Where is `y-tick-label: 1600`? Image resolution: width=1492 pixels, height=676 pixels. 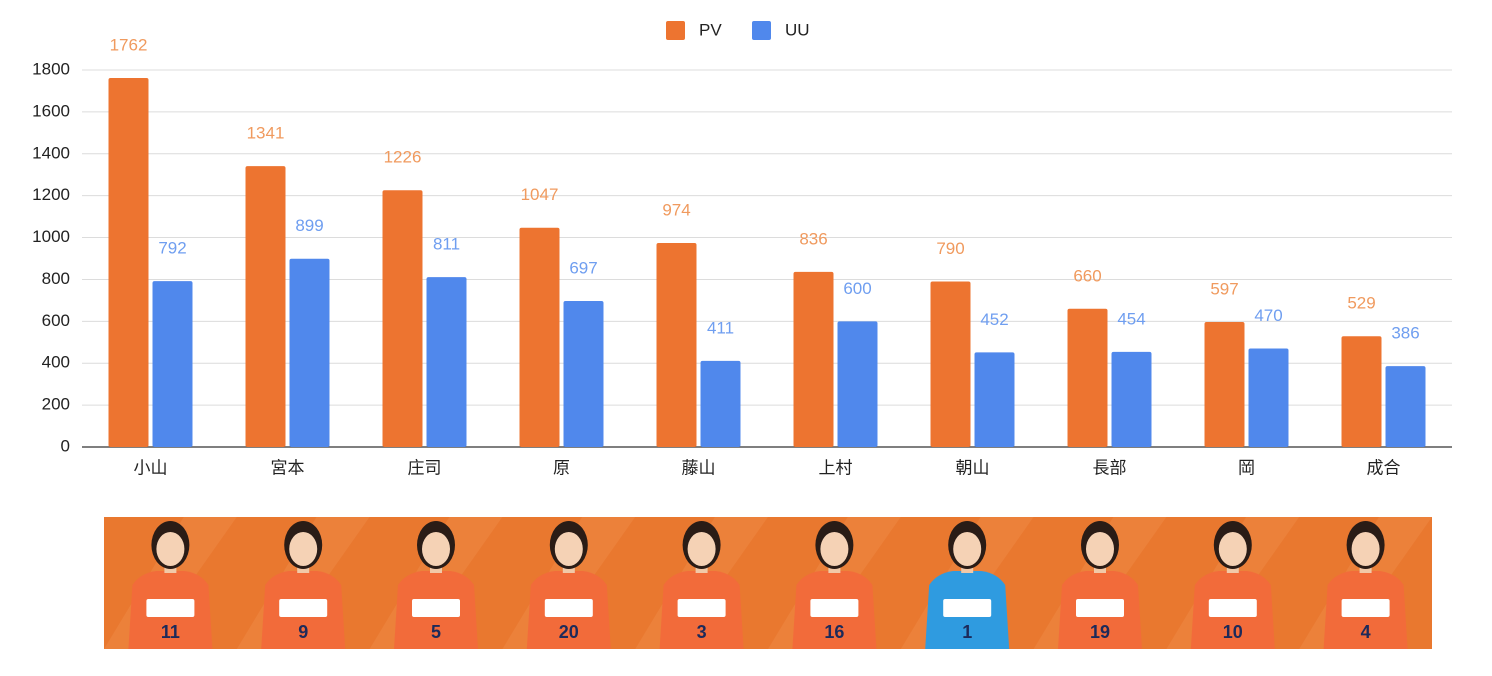
y-tick-label: 1600 is located at coordinates (51, 110).